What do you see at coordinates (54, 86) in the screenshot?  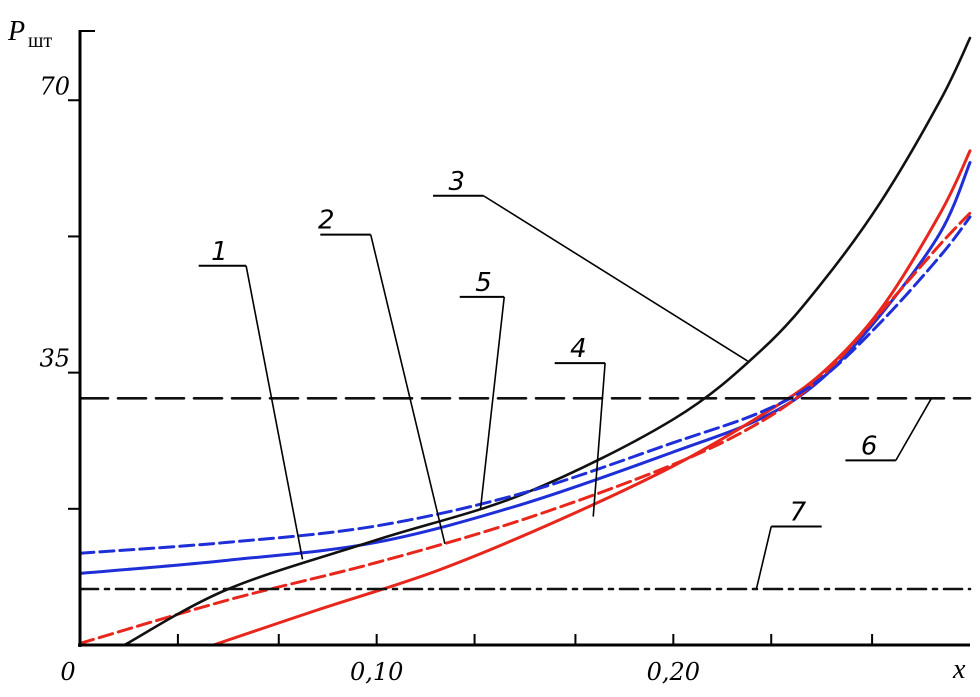 I see `y-tick-label: 70` at bounding box center [54, 86].